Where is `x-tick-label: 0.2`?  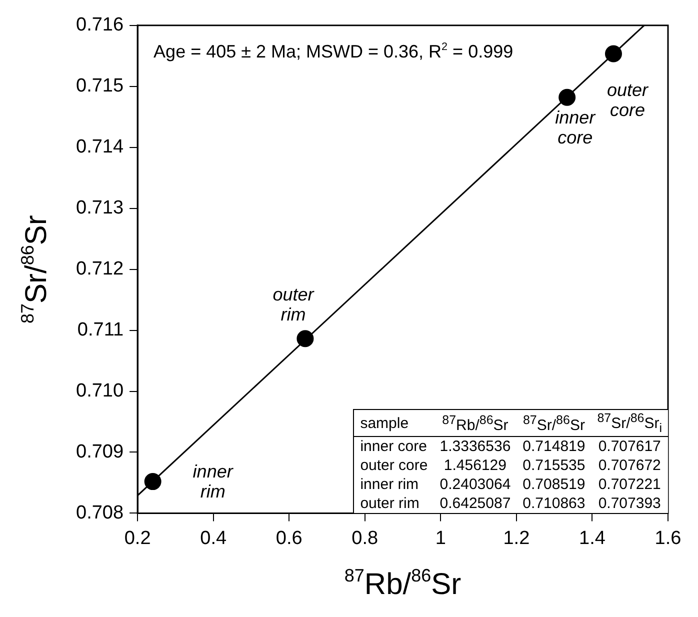
x-tick-label: 0.2 is located at coordinates (137, 538).